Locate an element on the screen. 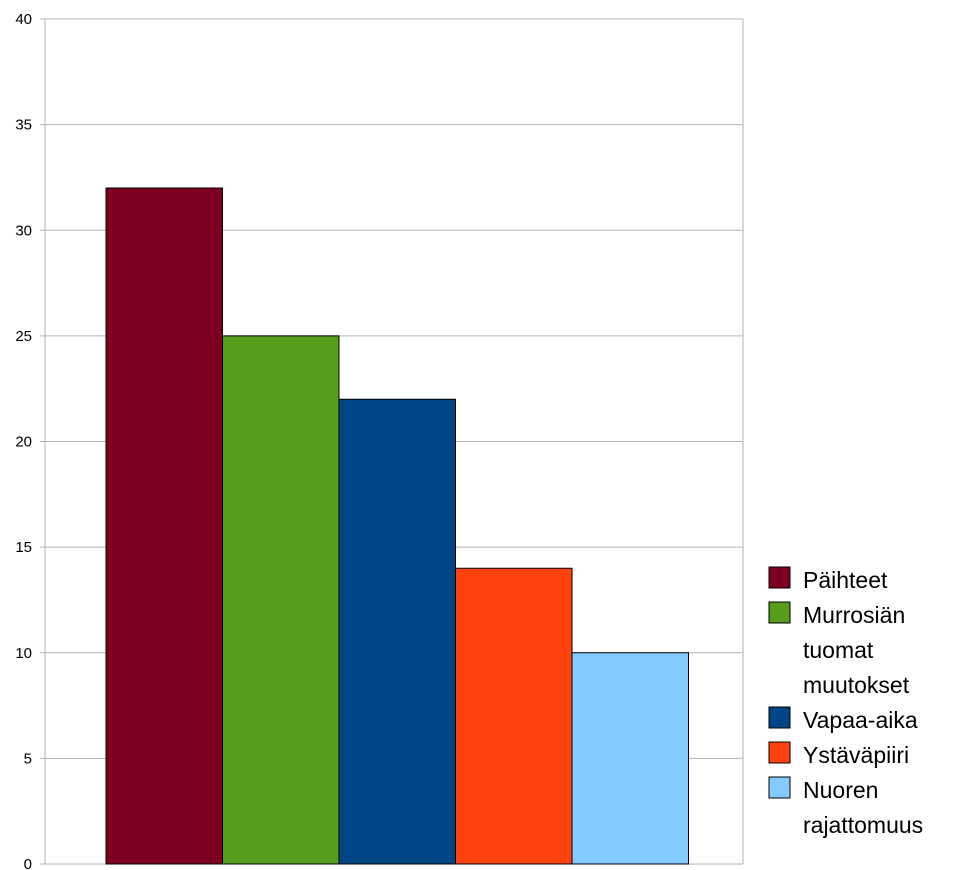  y-tick-label: 0 is located at coordinates (28, 863).